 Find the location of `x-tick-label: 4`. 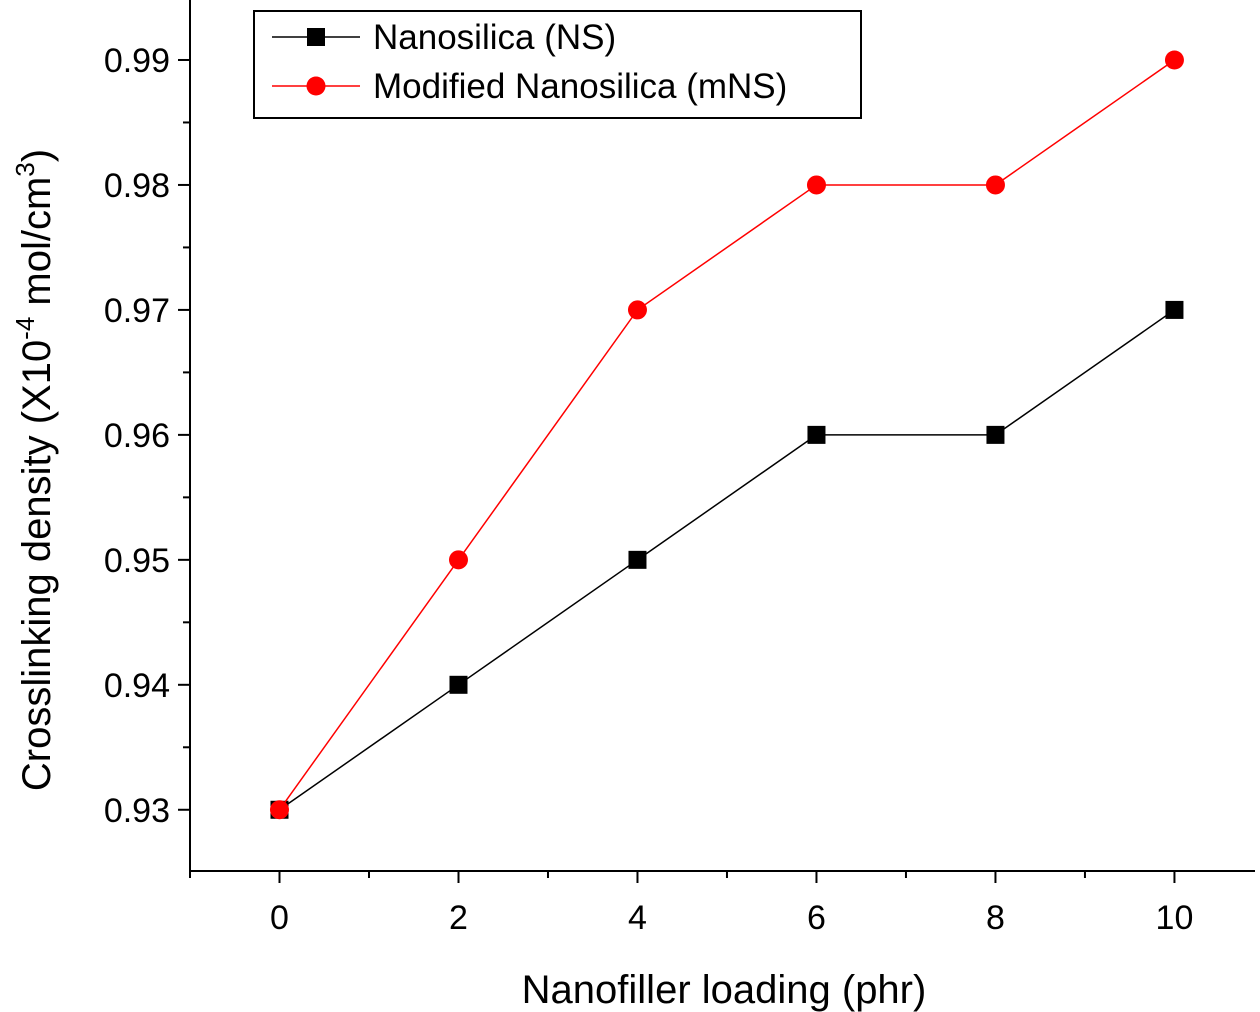

x-tick-label: 4 is located at coordinates (637, 918).